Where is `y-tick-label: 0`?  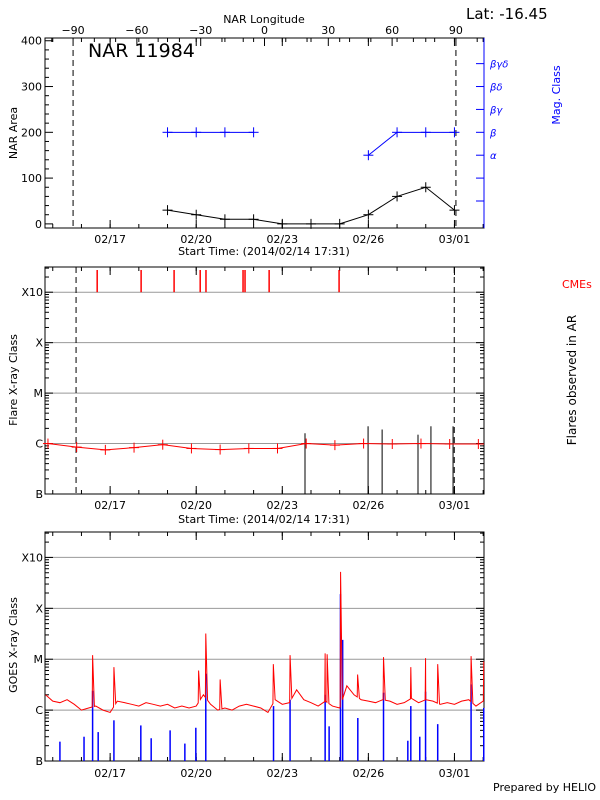
y-tick-label: 0 is located at coordinates (38, 224).